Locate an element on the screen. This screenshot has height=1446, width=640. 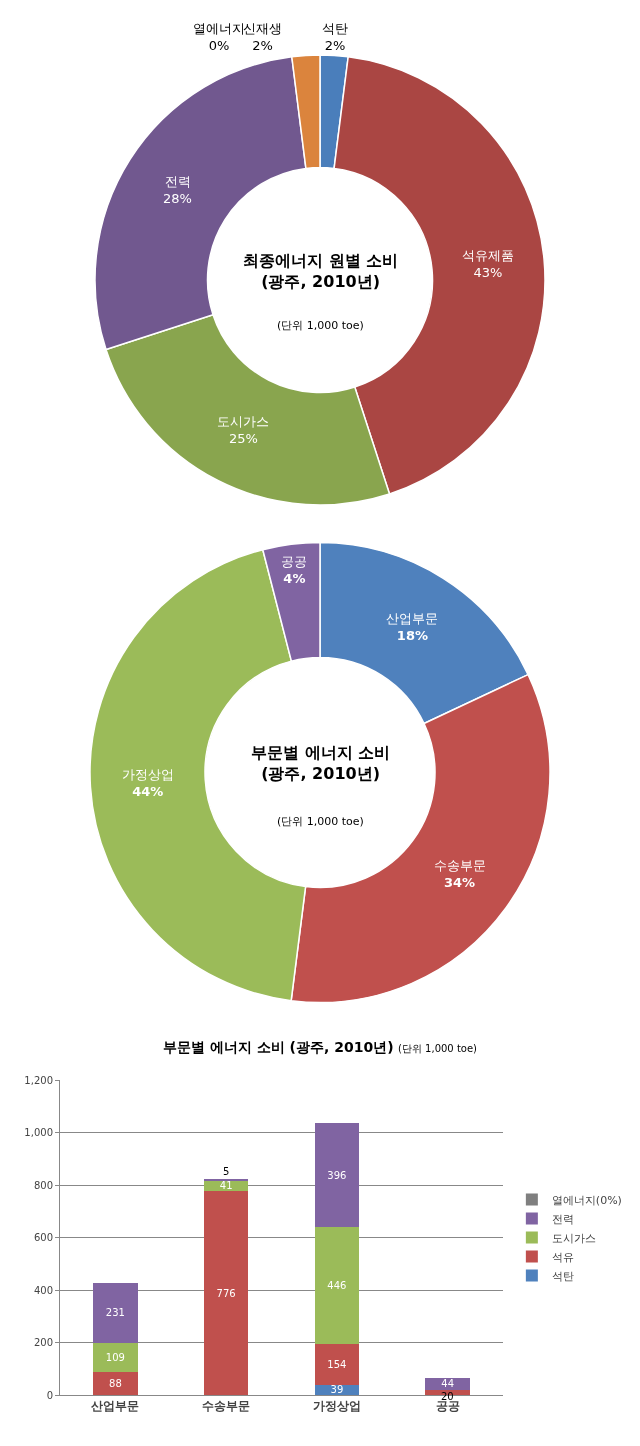
legend-label: 전력 is located at coordinates (562, 1219).